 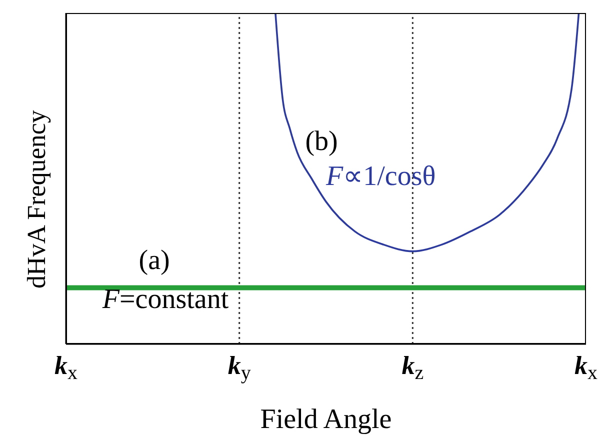 What do you see at coordinates (154, 260) in the screenshot?
I see `annotation: (a)` at bounding box center [154, 260].